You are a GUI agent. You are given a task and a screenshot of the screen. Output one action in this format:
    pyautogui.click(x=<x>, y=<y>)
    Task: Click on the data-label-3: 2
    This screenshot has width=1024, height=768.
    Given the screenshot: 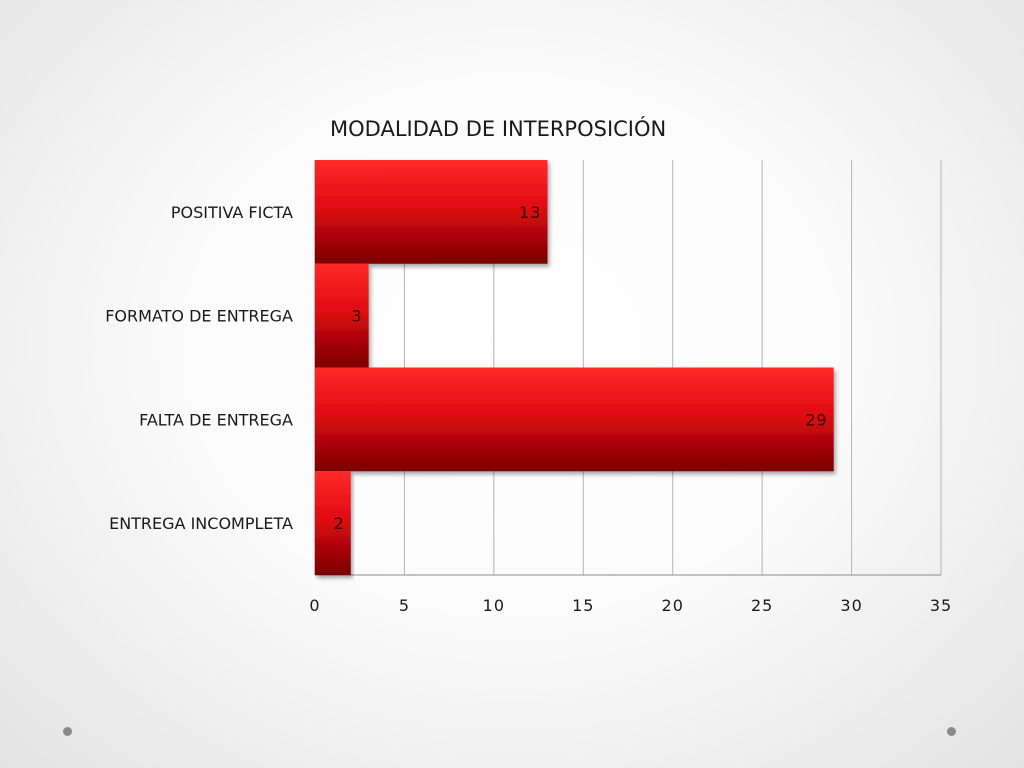 What is the action you would take?
    pyautogui.click(x=339, y=523)
    